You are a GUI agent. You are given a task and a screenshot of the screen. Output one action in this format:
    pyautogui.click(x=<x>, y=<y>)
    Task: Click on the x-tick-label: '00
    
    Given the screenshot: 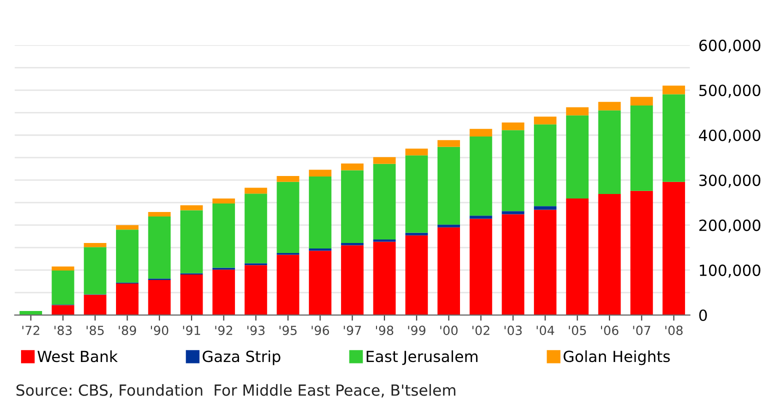 What is the action you would take?
    pyautogui.click(x=449, y=331)
    